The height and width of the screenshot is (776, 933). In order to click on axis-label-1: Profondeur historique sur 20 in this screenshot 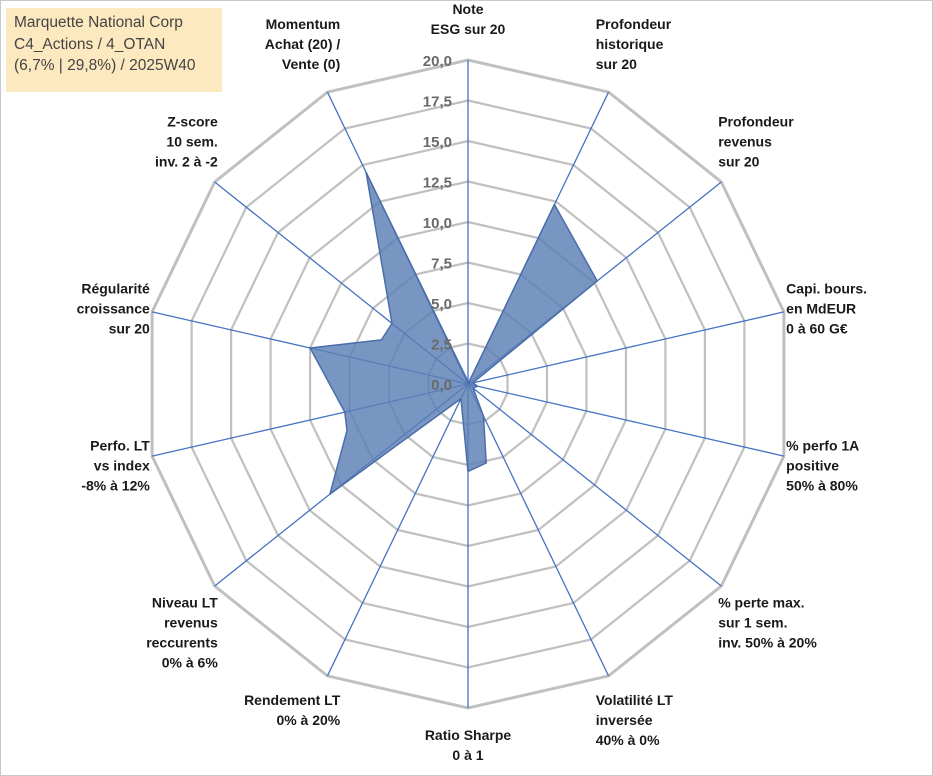, I will do `click(634, 44)`.